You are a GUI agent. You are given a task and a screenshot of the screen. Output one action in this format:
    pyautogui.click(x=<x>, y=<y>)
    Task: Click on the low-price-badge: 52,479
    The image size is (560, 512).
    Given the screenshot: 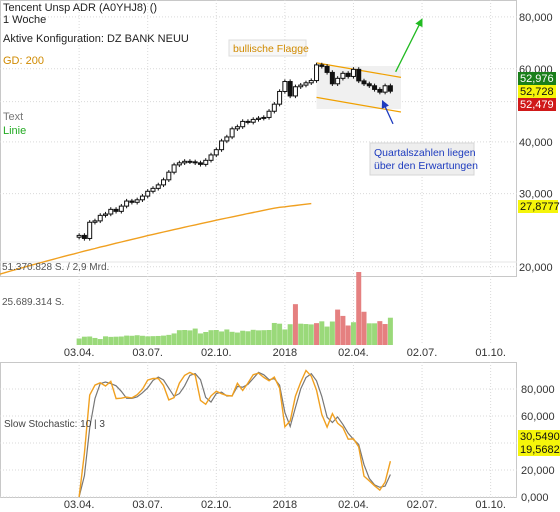 What is the action you would take?
    pyautogui.click(x=537, y=104)
    